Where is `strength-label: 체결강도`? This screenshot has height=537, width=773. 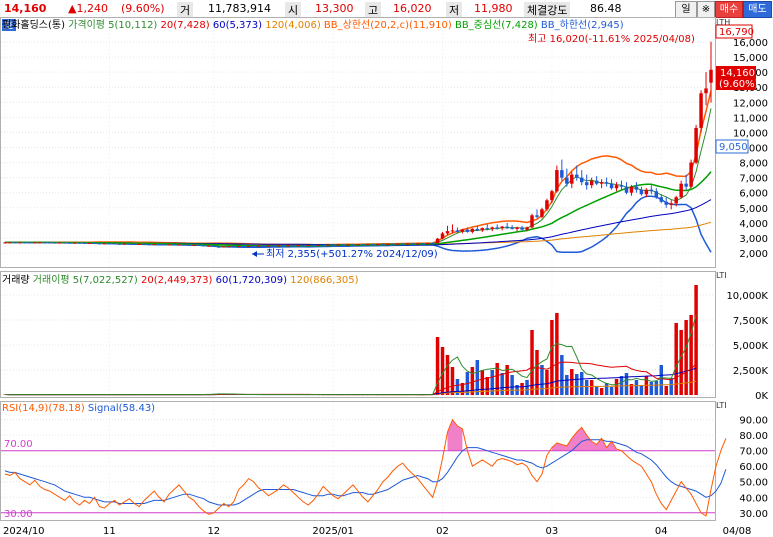
strength-label: 체결강도 is located at coordinates (547, 10).